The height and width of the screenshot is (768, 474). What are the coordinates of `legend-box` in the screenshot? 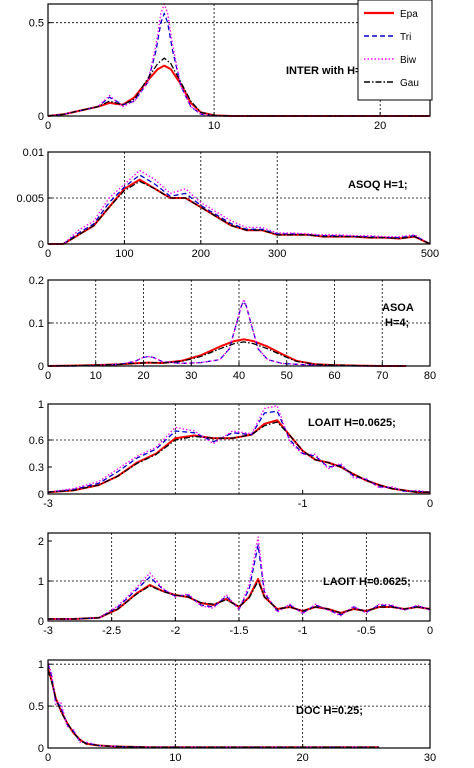 It's located at (395, 50).